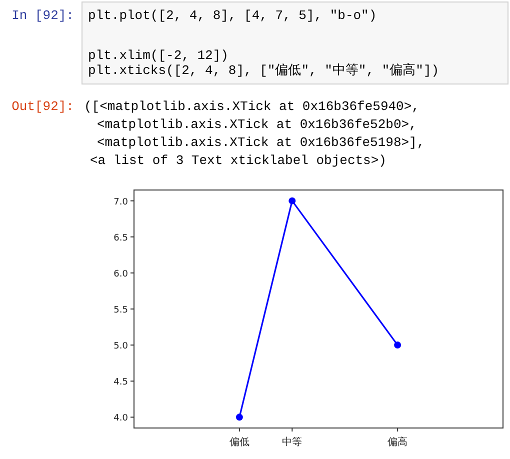 Image resolution: width=510 pixels, height=459 pixels. What do you see at coordinates (121, 419) in the screenshot?
I see `y-tick-label: 4.0` at bounding box center [121, 419].